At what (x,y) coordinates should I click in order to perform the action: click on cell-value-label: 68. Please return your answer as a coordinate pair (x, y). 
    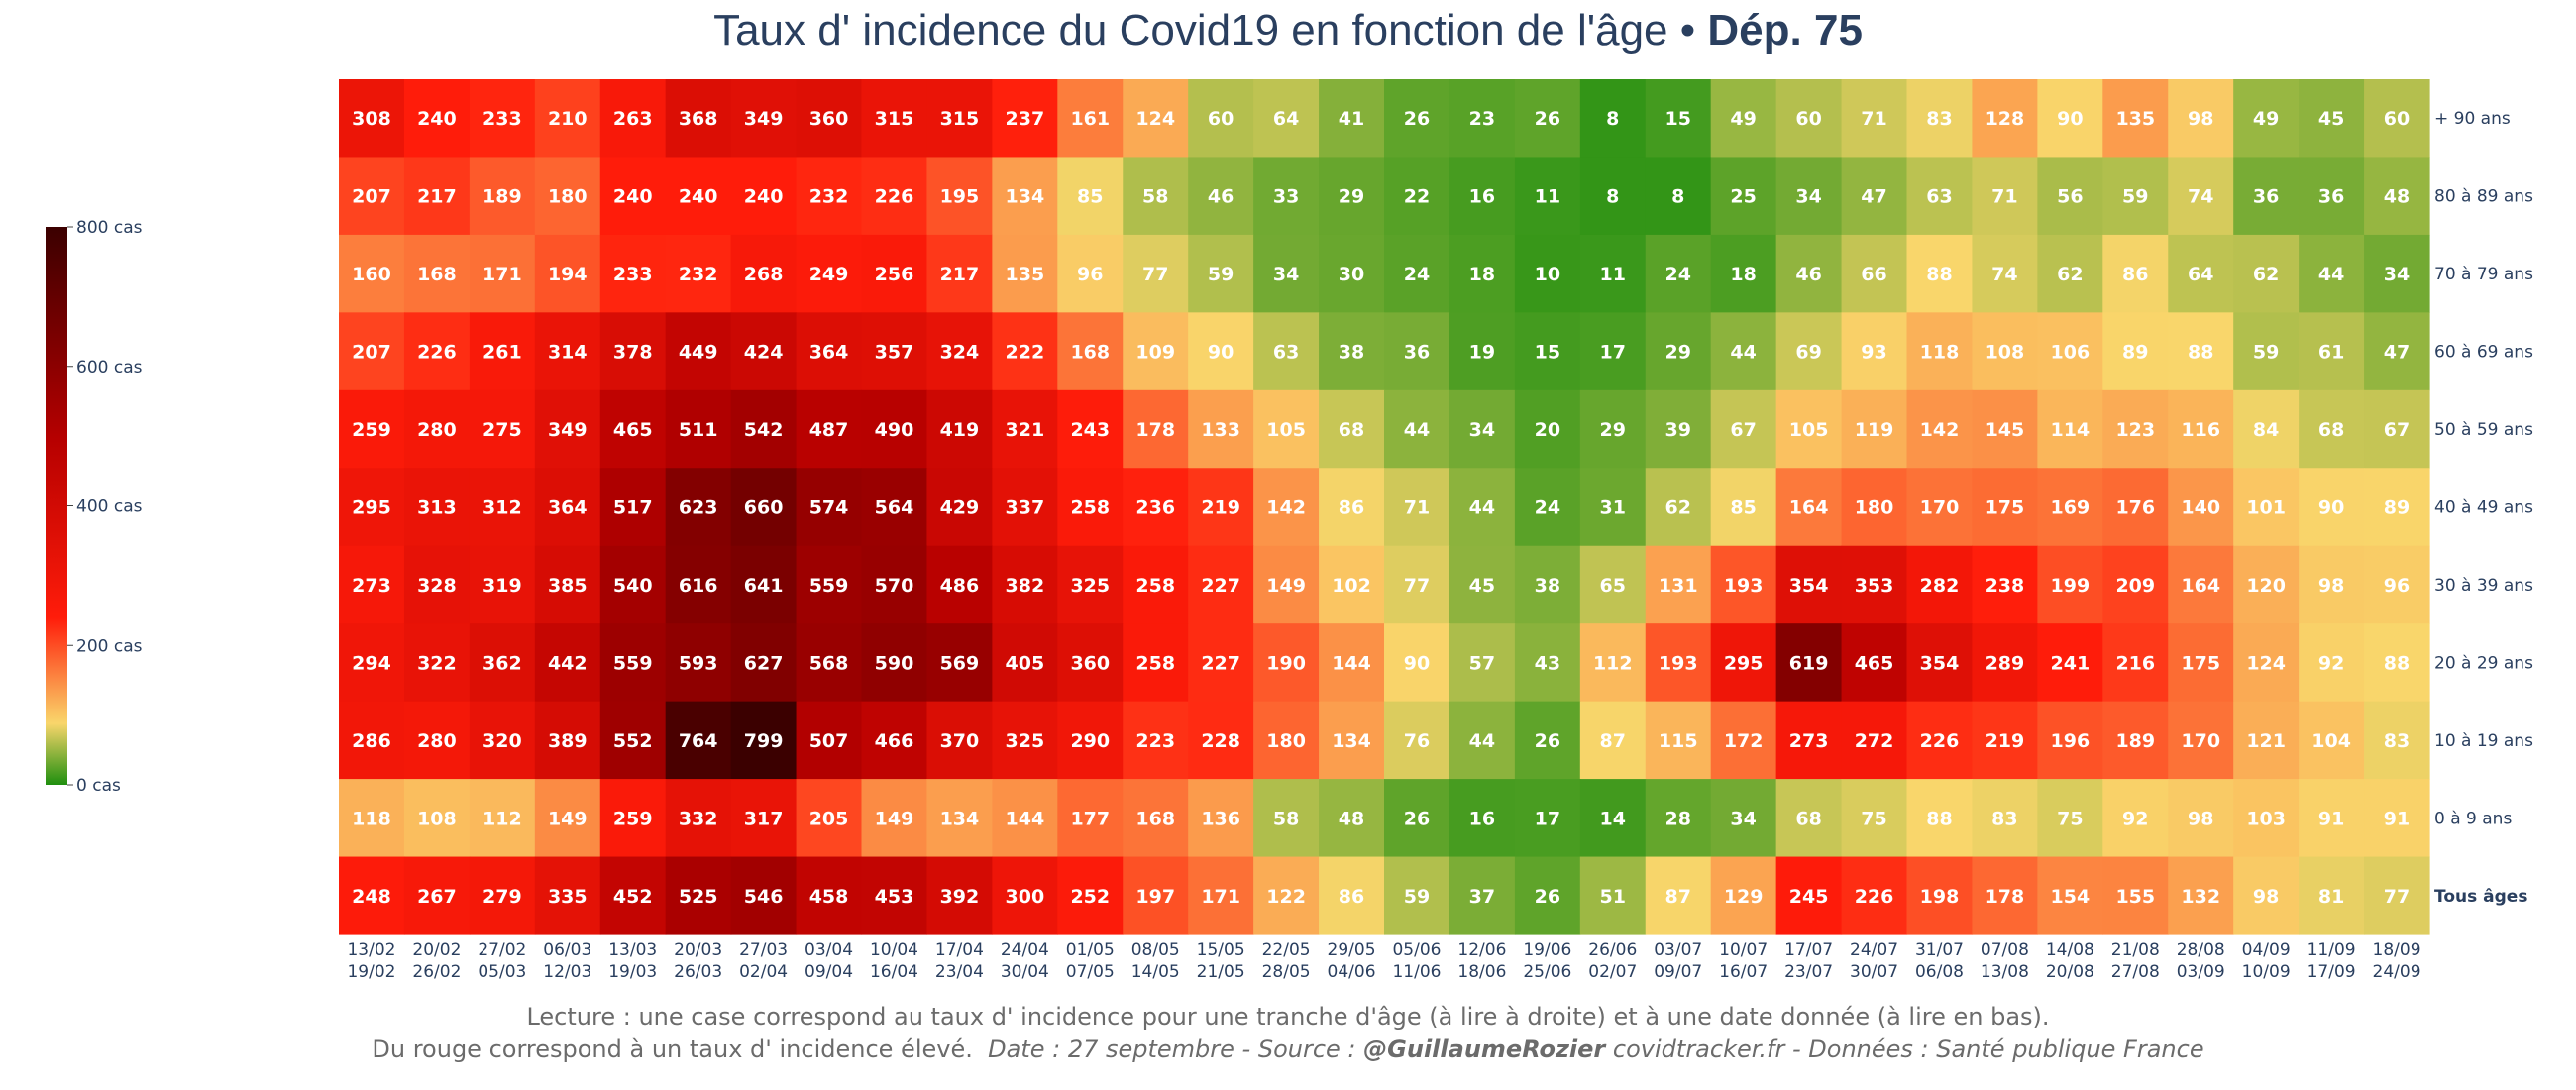
    Looking at the image, I should click on (1351, 430).